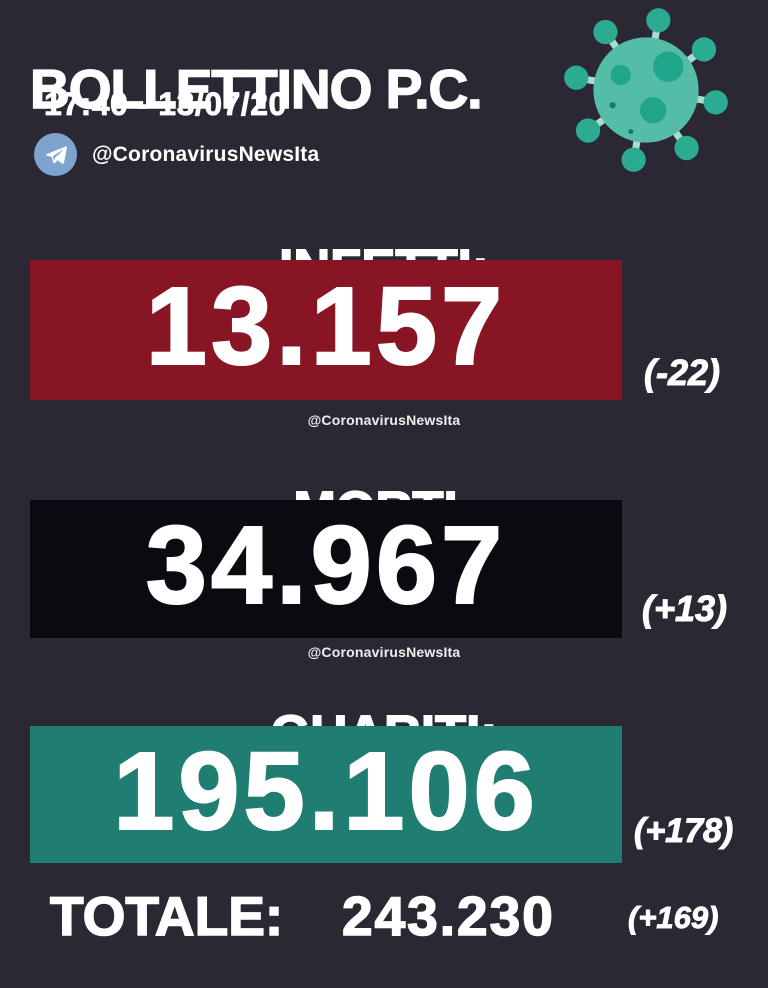 This screenshot has height=988, width=768. What do you see at coordinates (683, 831) in the screenshot?
I see `stat-delta-guariti: (+178)` at bounding box center [683, 831].